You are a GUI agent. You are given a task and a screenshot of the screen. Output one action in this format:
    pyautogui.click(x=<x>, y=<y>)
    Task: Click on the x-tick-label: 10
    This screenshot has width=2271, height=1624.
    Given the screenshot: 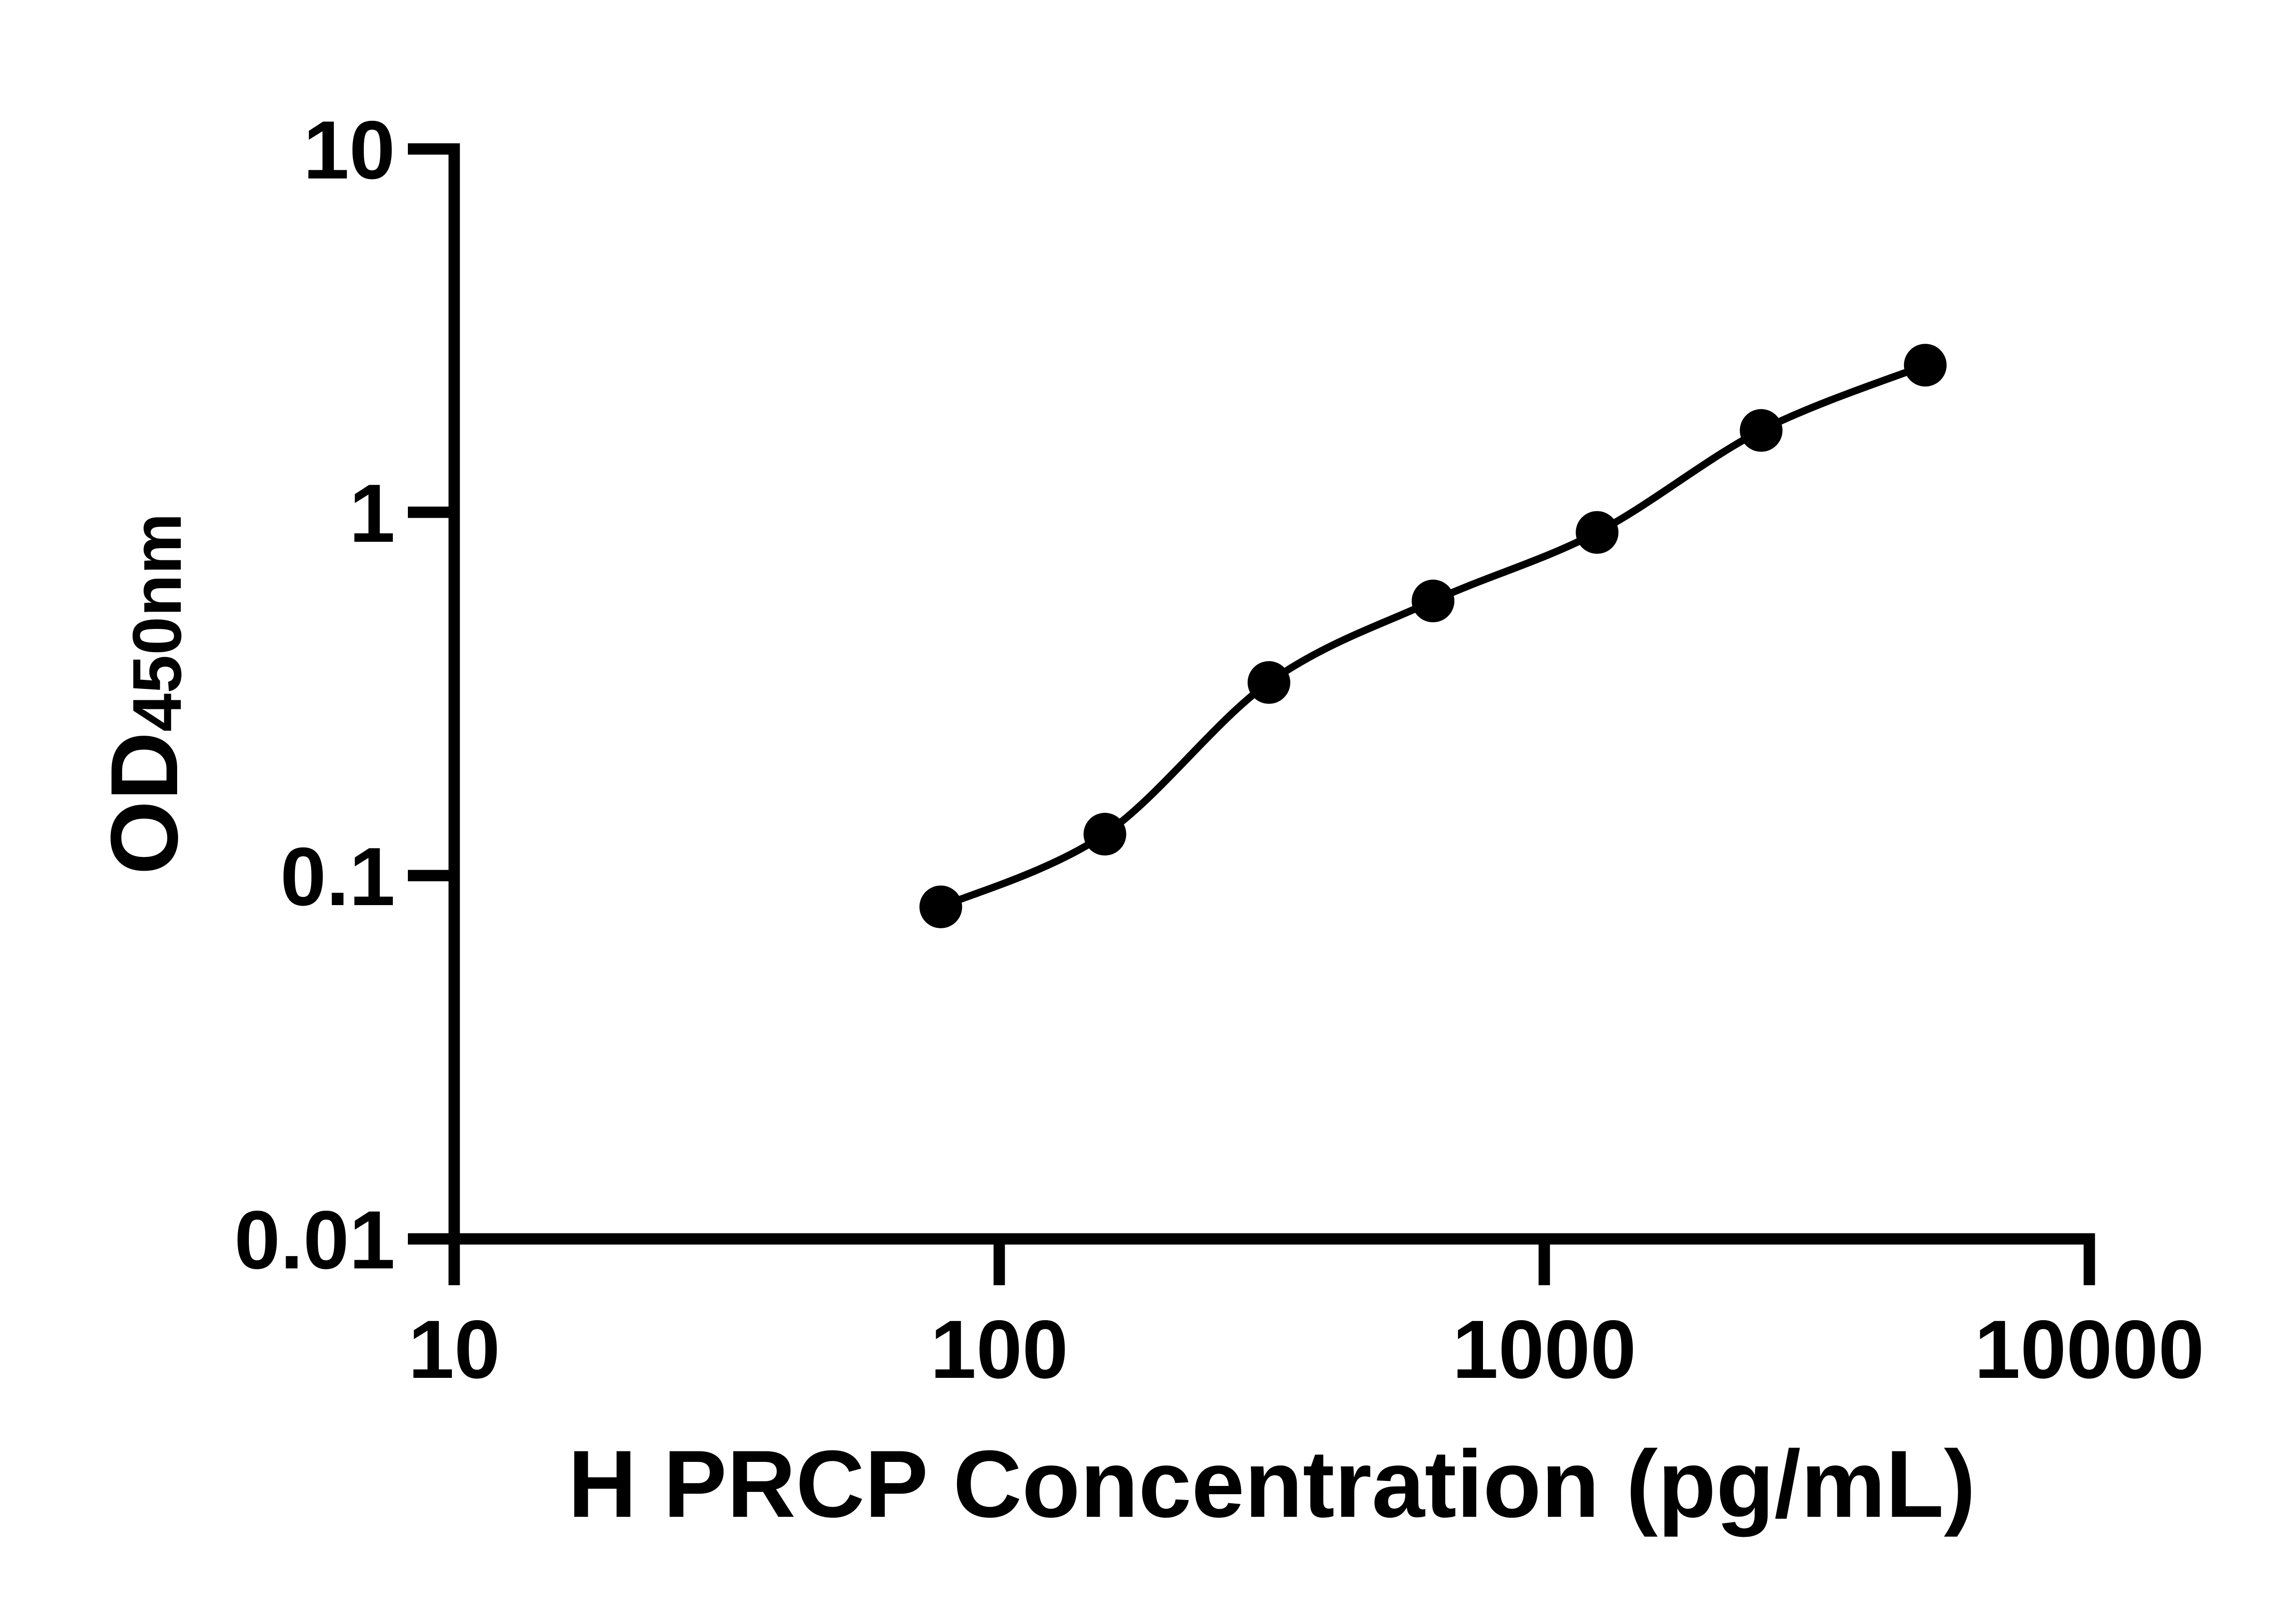 What is the action you would take?
    pyautogui.click(x=454, y=1349)
    